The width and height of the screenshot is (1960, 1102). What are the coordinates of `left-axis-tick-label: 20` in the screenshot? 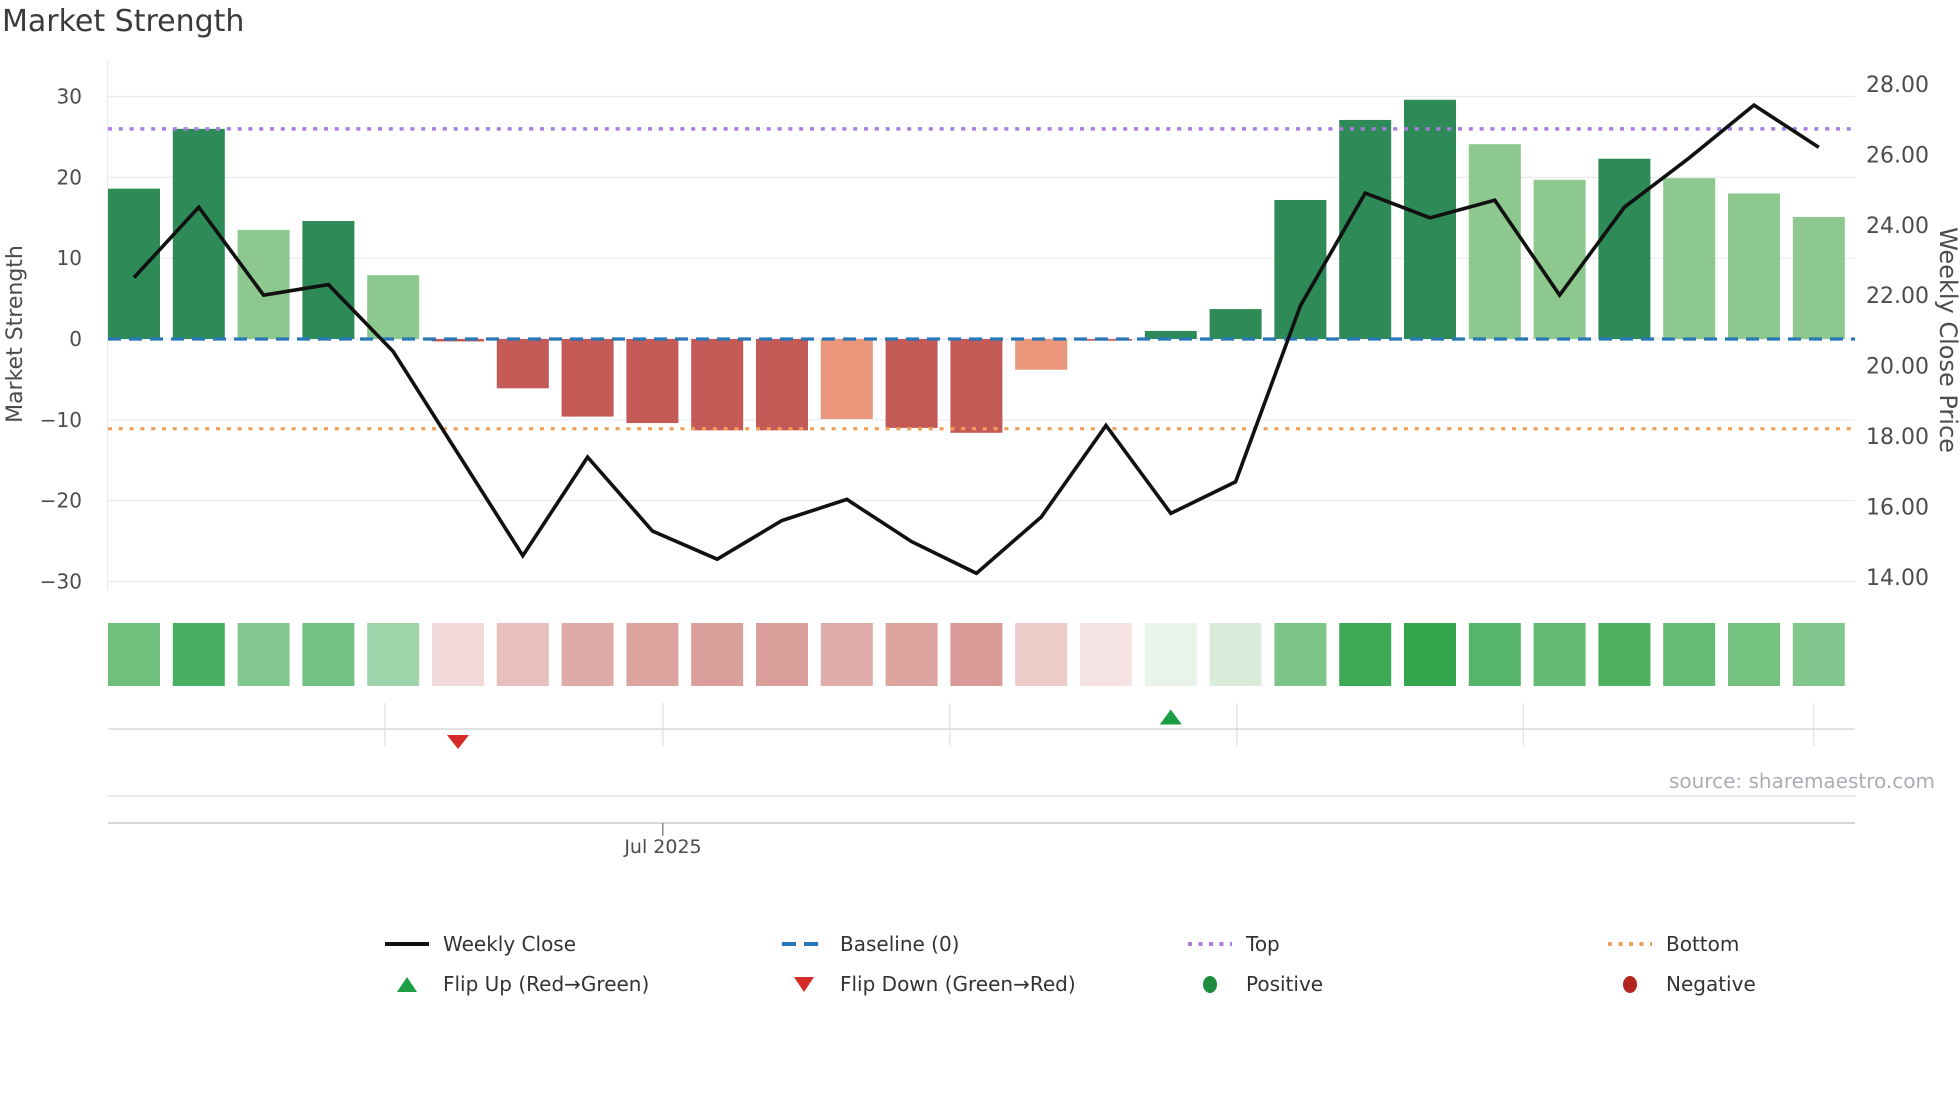 It's located at (69, 177).